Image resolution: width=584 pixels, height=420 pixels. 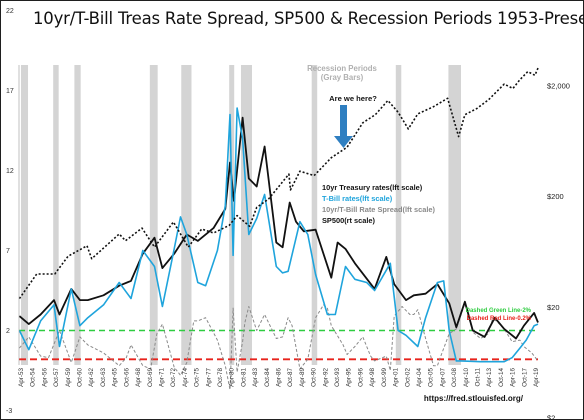 I want to click on x-tick-39: Oct-11, so click(x=478, y=377).